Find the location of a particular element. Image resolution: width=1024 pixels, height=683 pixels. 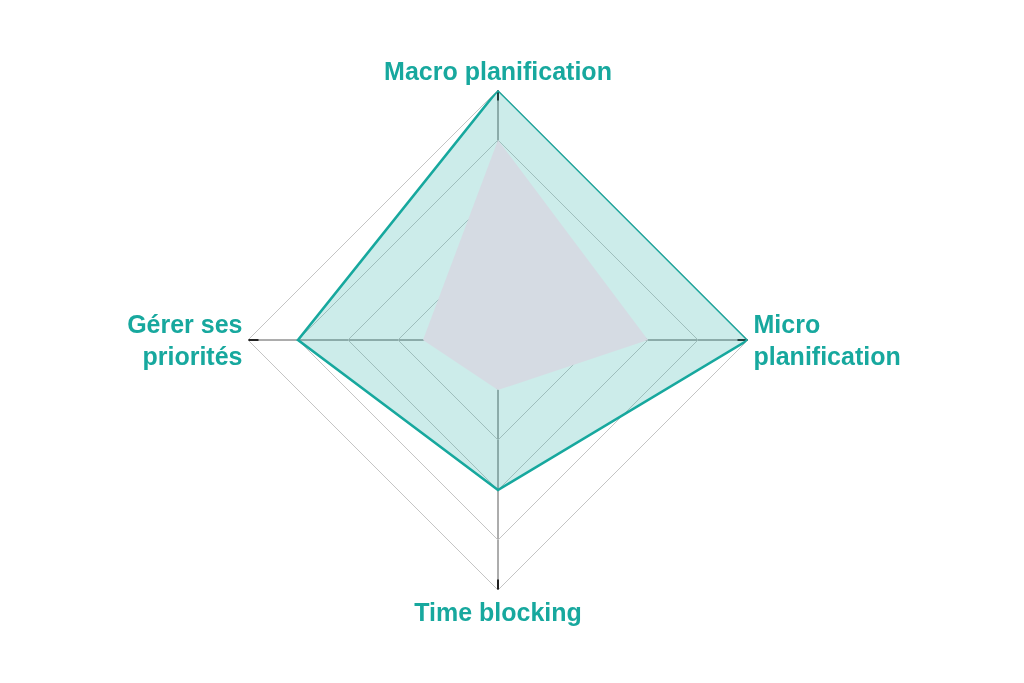

spoke-label: Time blocking is located at coordinates (498, 611).